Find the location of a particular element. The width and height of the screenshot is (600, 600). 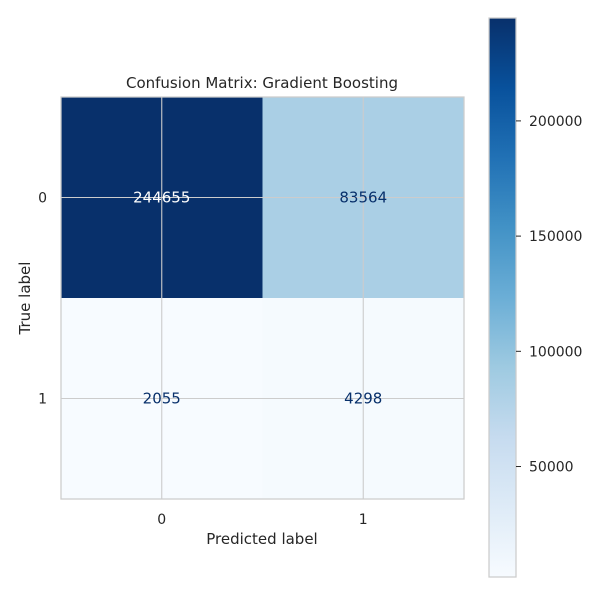

cell-label-1-0: 2055 is located at coordinates (162, 399).